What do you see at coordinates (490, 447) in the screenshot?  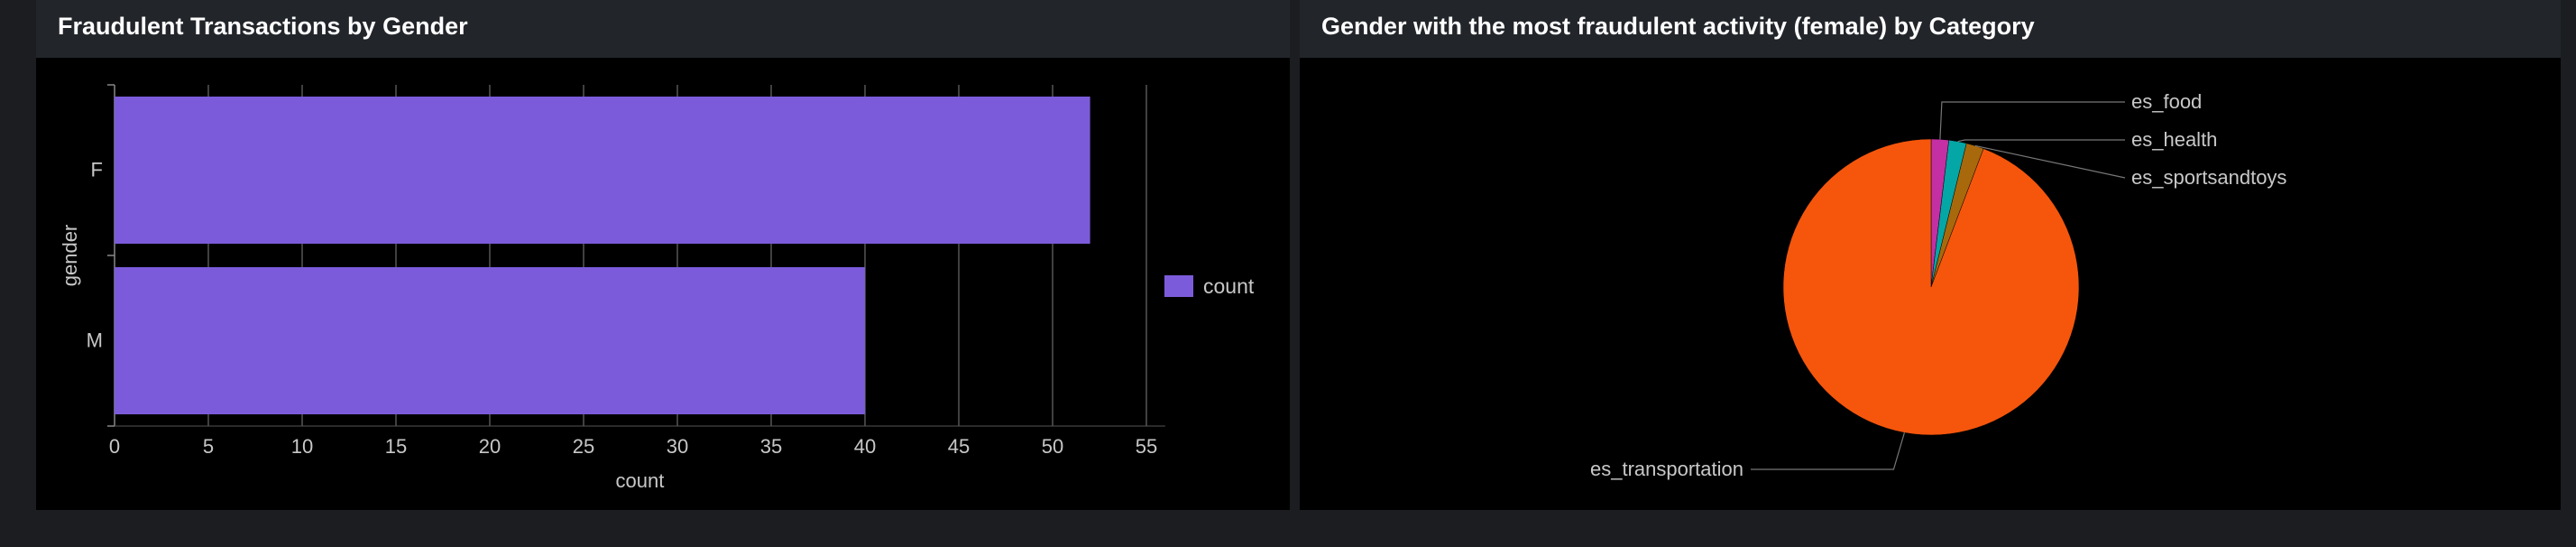 I see `x-tick-label: 20` at bounding box center [490, 447].